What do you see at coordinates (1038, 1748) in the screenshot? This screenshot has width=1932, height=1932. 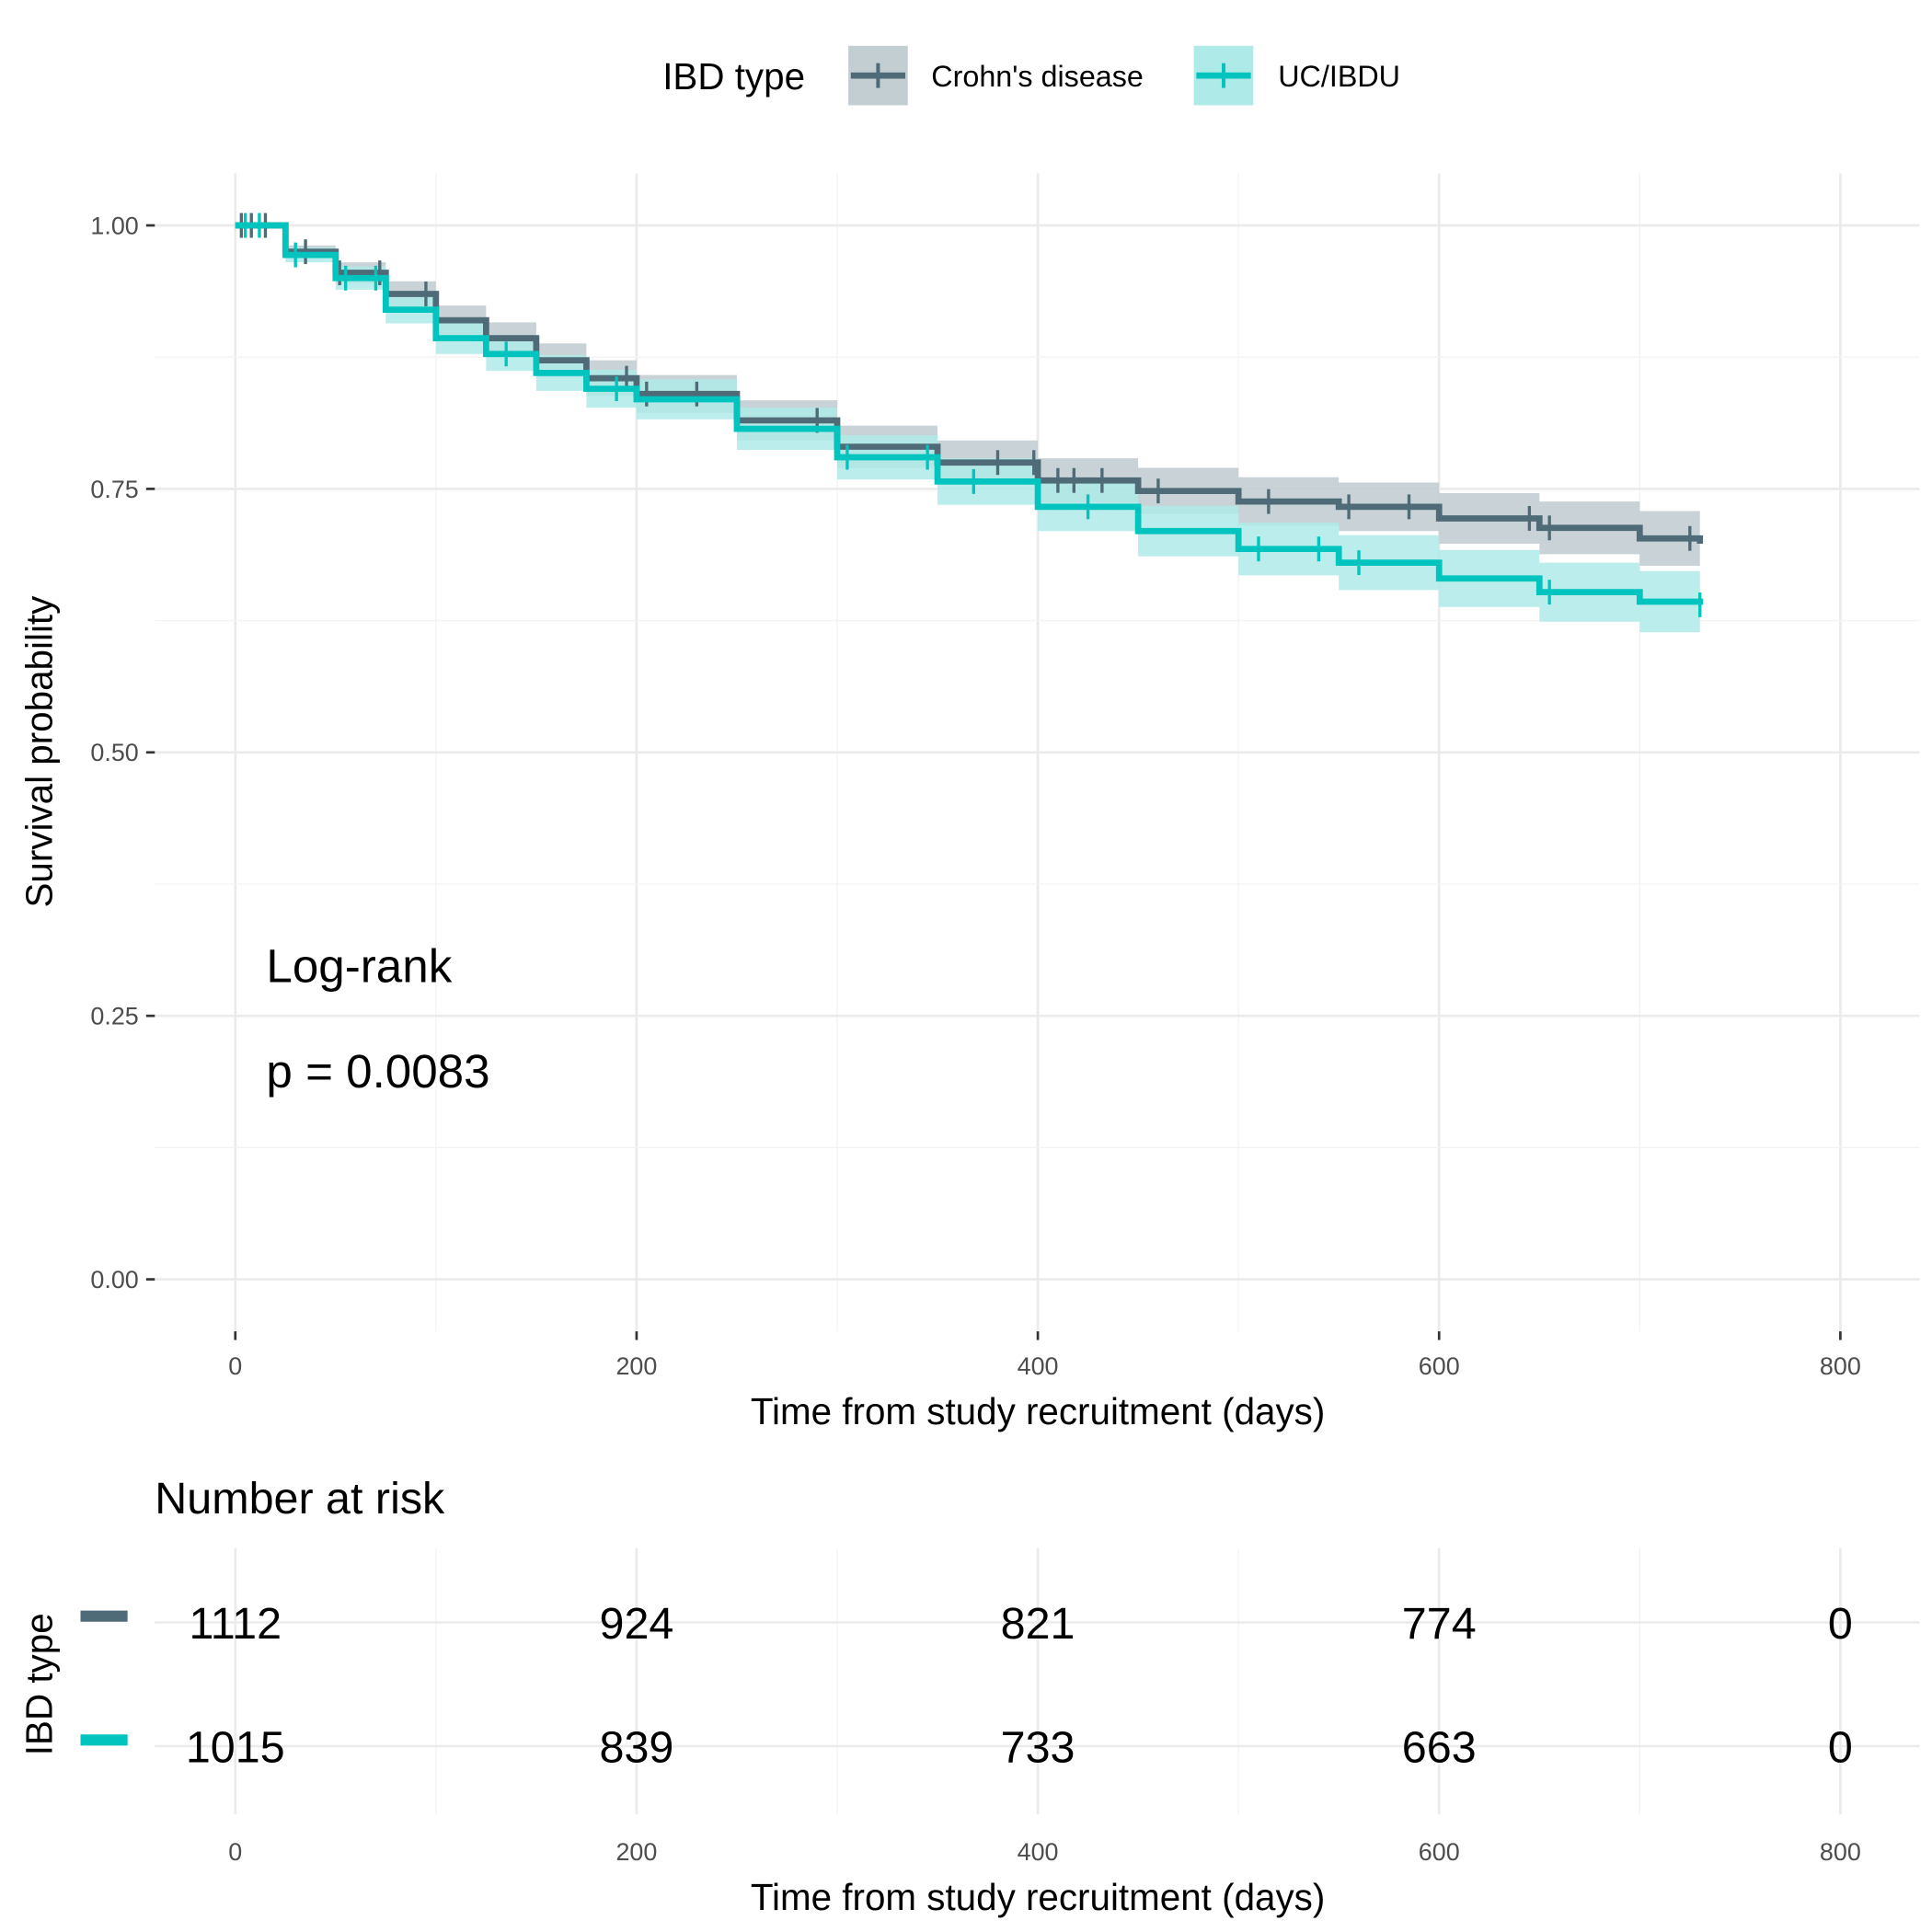 I see `risk-count: 733` at bounding box center [1038, 1748].